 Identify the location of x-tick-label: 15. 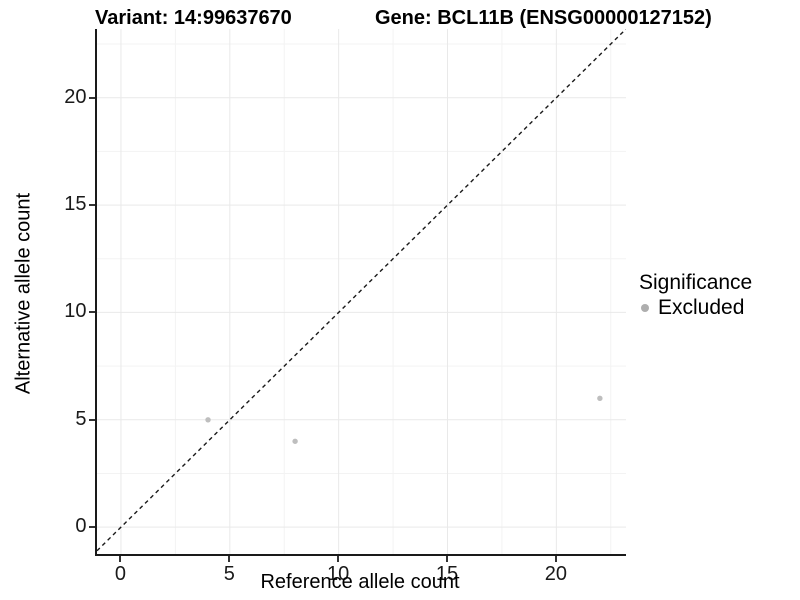
(447, 574).